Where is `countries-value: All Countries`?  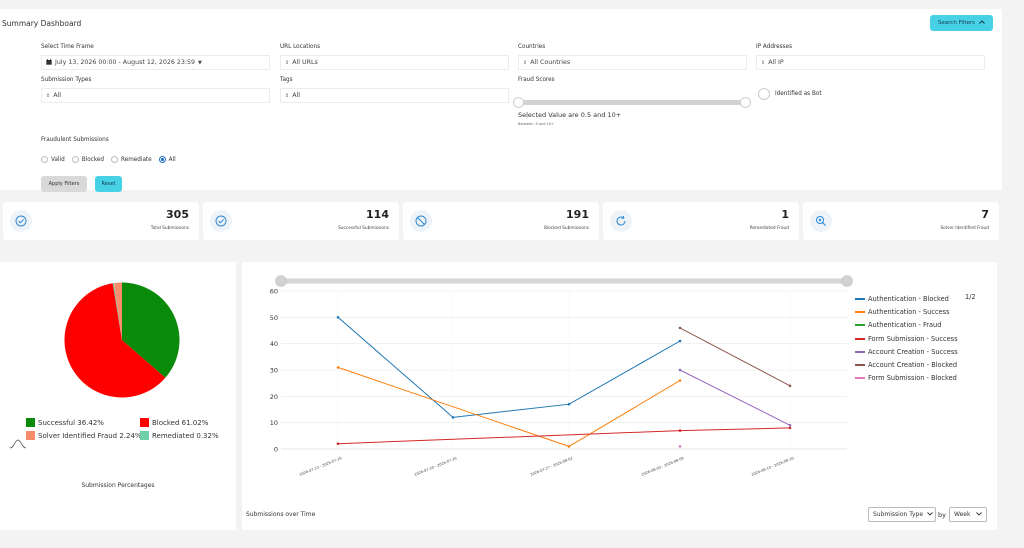 countries-value: All Countries is located at coordinates (550, 62).